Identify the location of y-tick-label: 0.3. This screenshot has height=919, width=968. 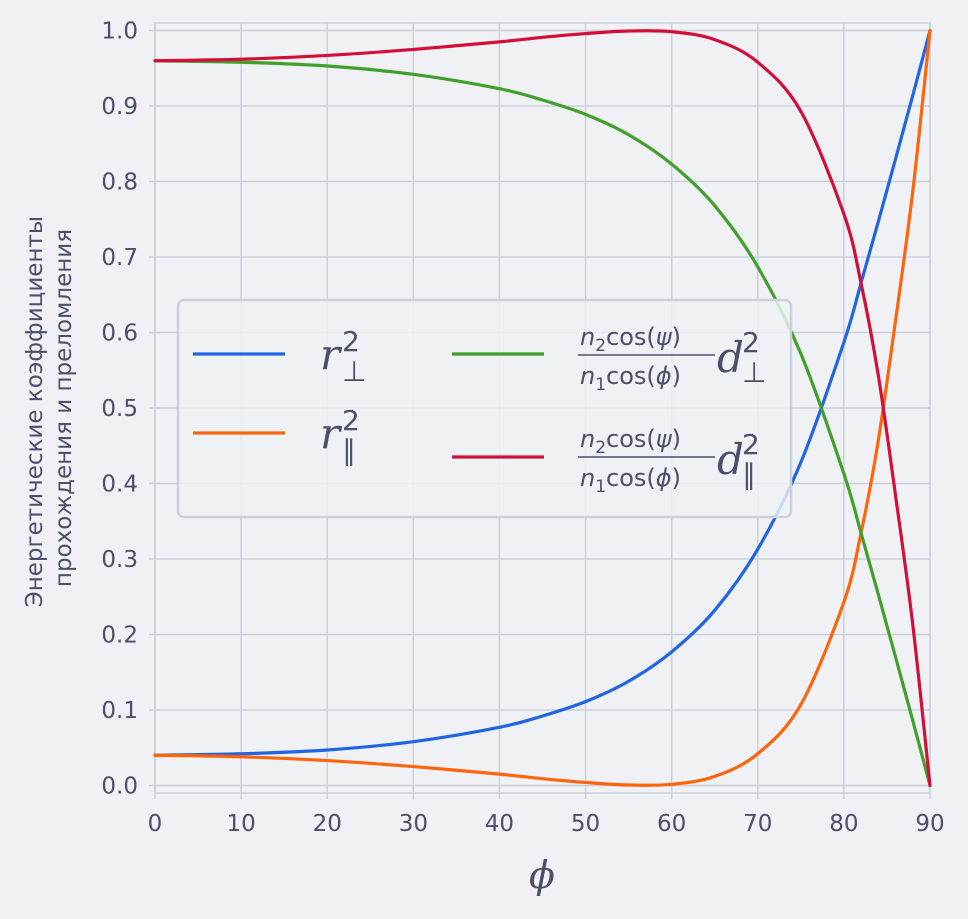
(119, 560).